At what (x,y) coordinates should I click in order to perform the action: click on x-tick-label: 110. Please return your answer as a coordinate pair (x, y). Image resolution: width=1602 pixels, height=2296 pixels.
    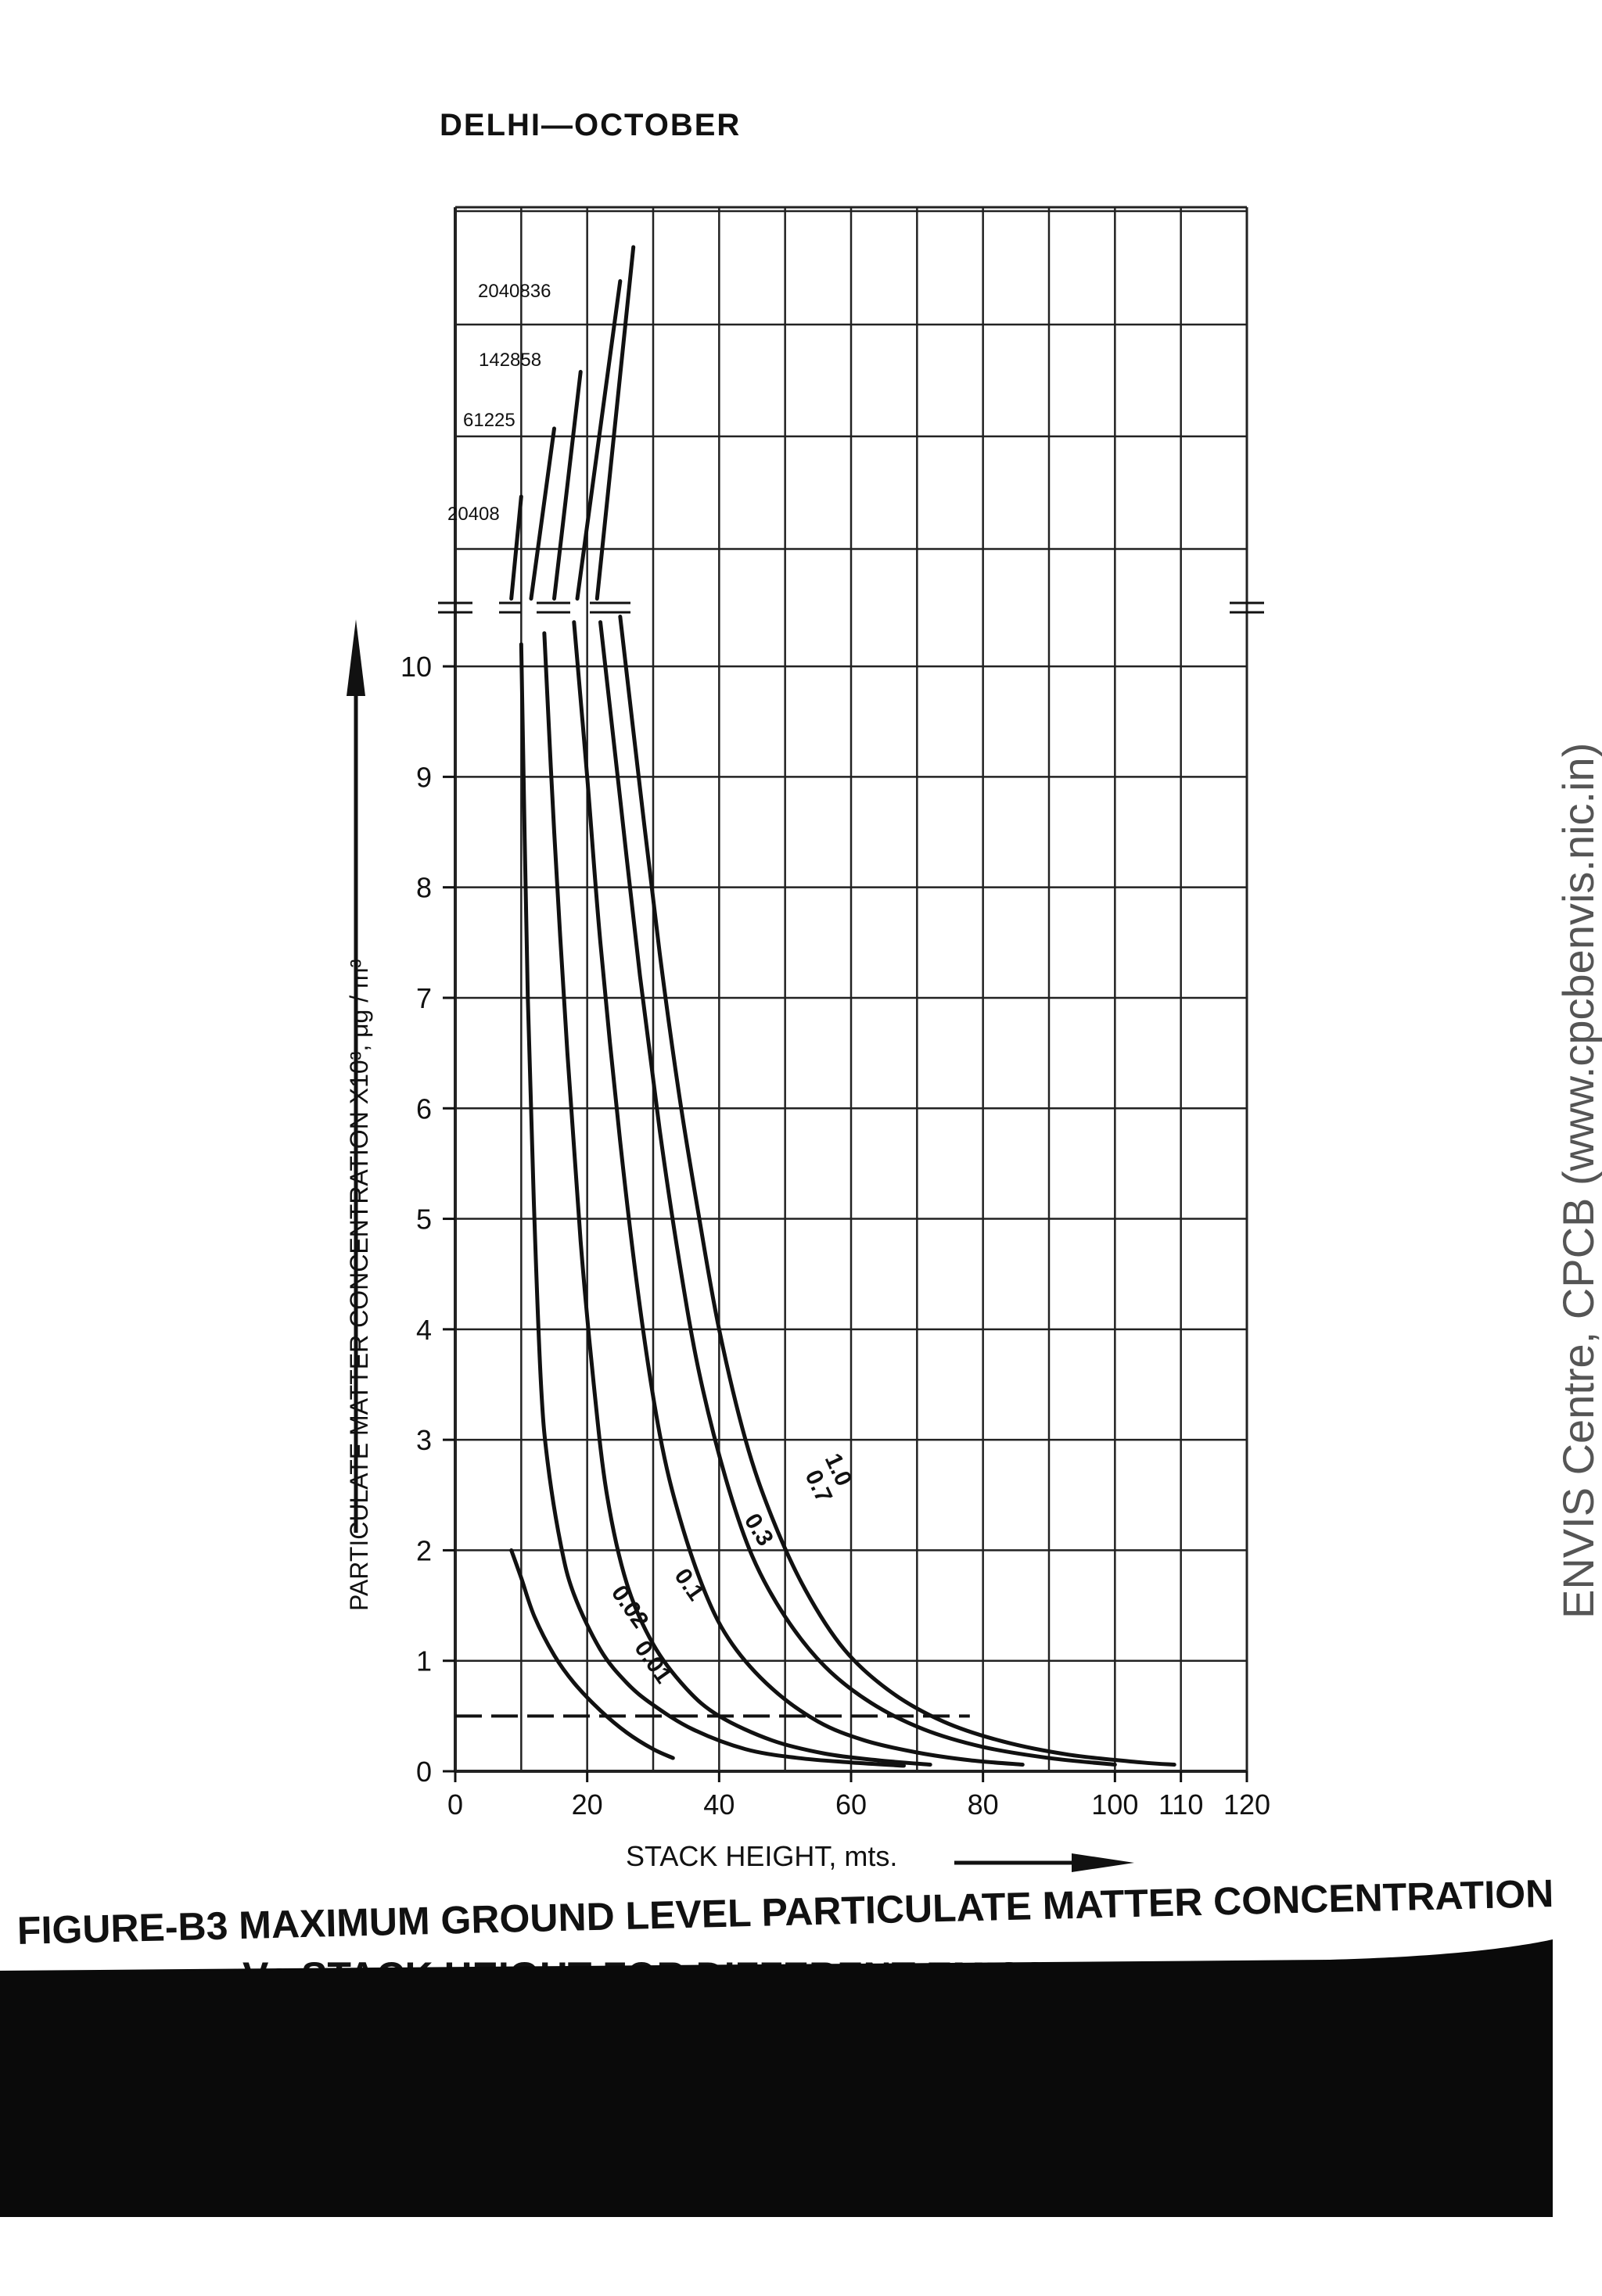
    Looking at the image, I should click on (1180, 1804).